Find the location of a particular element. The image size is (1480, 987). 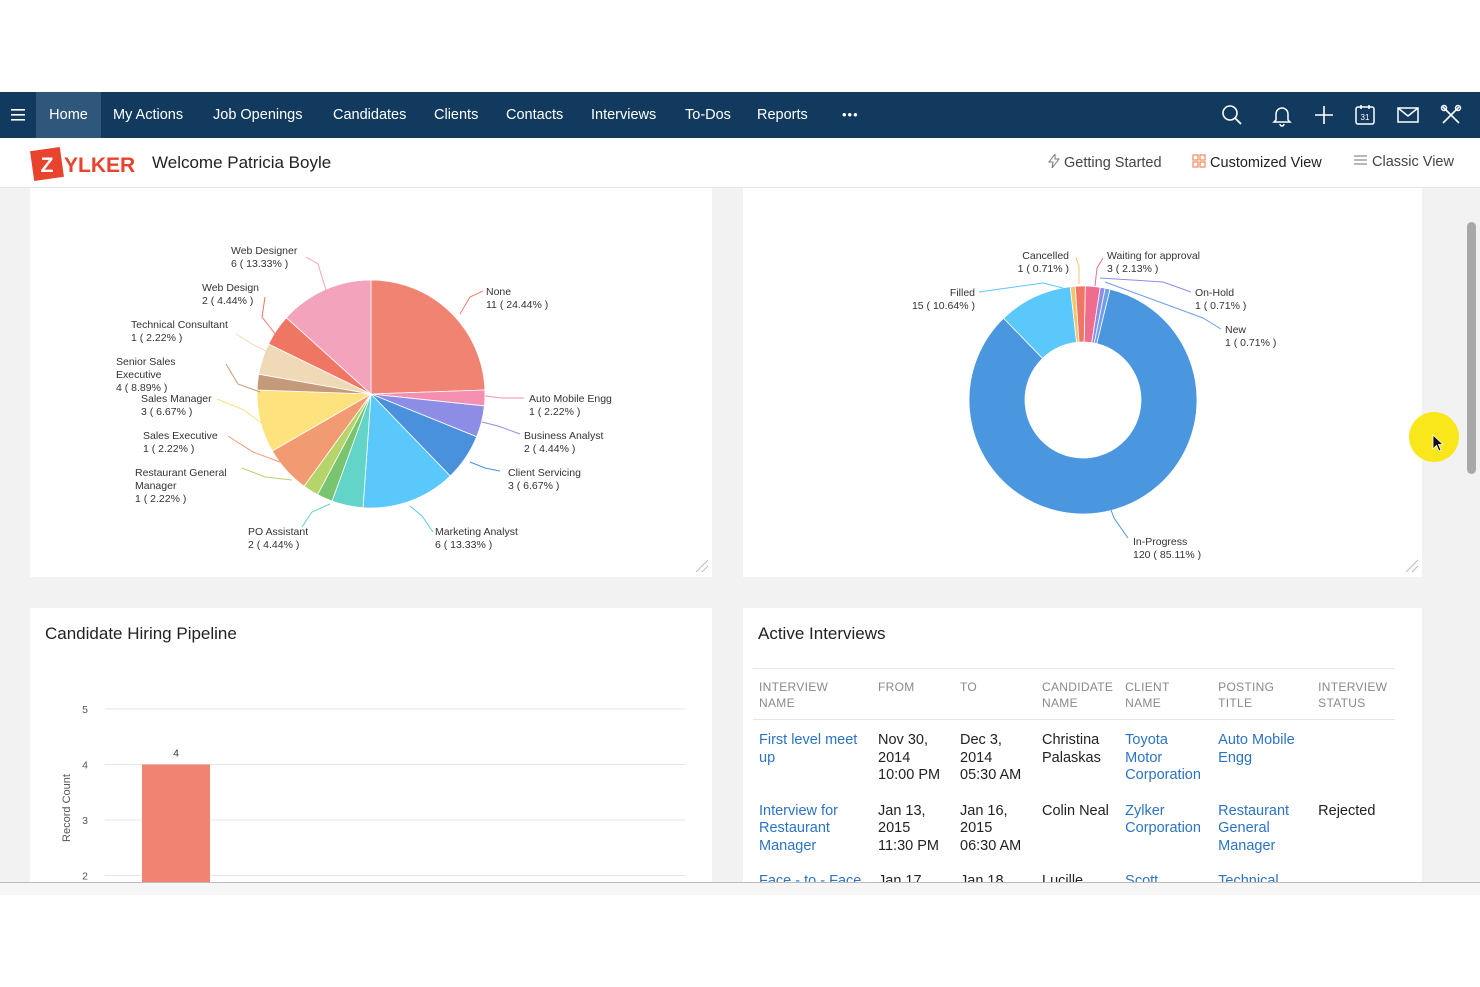

nav-tab-to-dos: To-Dos is located at coordinates (708, 115).